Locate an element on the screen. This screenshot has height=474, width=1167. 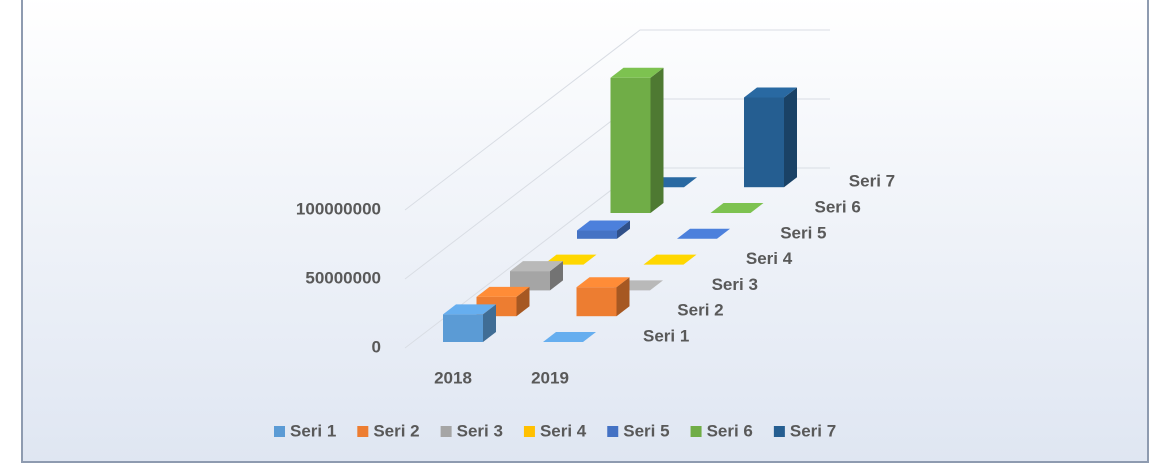
series-axis-label: Seri 2 is located at coordinates (700, 310).